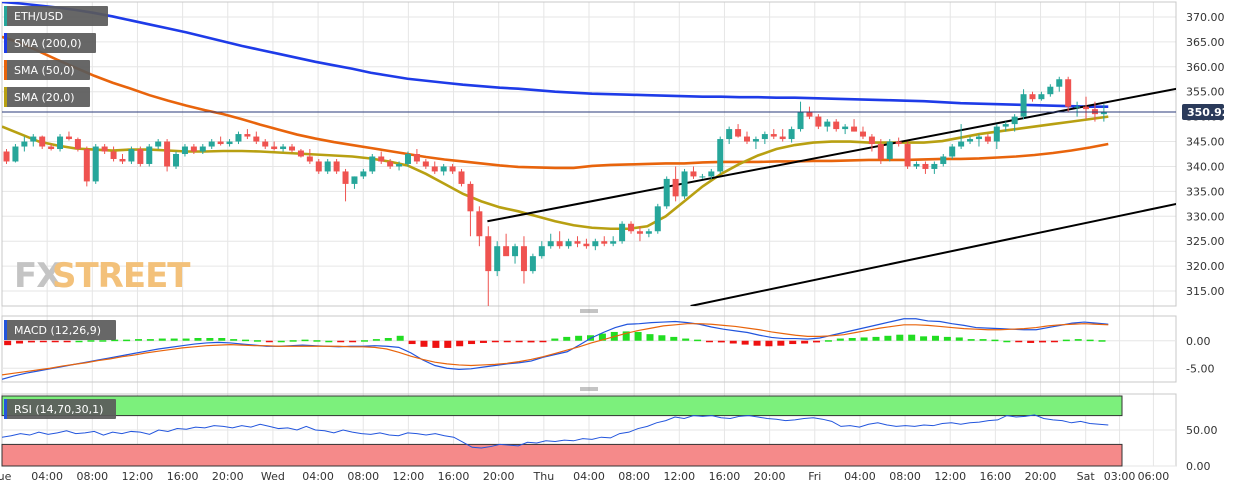  Describe the element at coordinates (933, 254) in the screenshot. I see `channel-lower-line` at that location.